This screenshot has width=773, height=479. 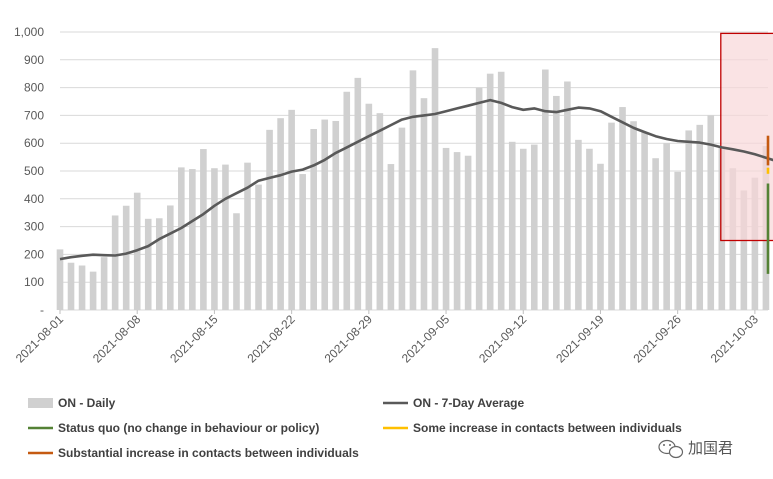 What do you see at coordinates (40, 403) in the screenshot?
I see `legend-swatch` at bounding box center [40, 403].